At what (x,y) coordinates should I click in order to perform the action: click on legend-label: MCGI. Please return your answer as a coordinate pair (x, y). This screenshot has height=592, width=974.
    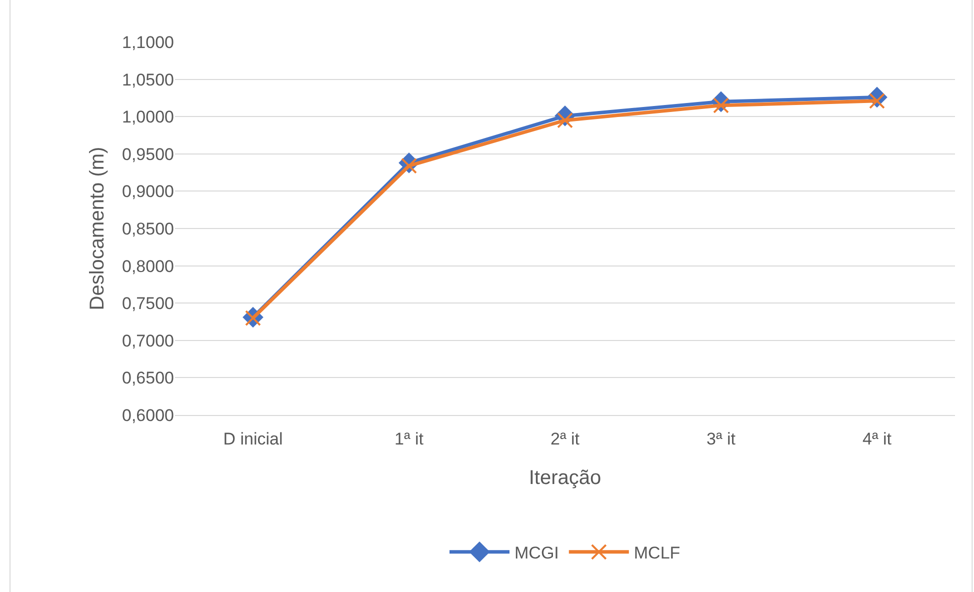
    Looking at the image, I should click on (536, 553).